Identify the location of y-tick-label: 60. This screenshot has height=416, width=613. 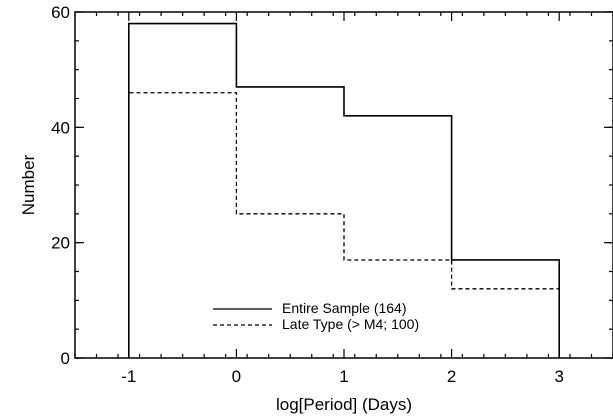
(60, 12).